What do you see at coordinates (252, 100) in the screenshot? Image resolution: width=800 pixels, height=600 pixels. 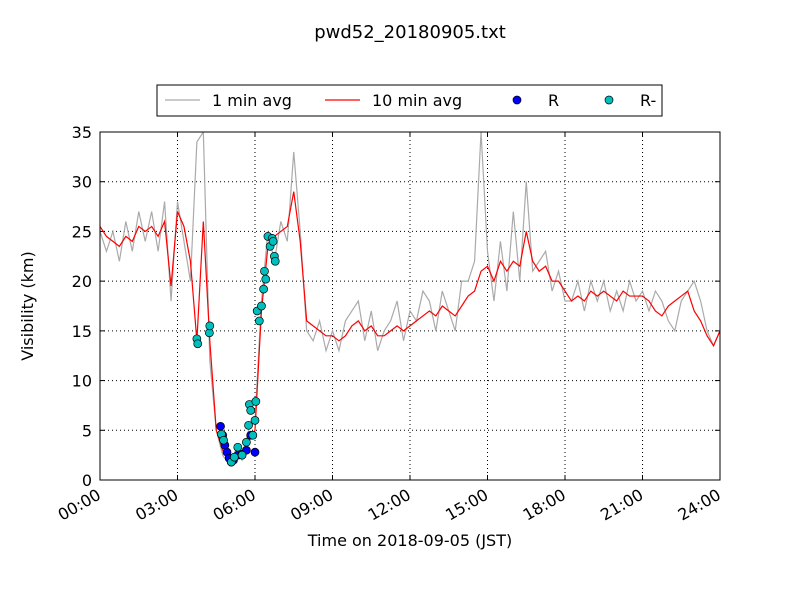 I see `legend-label: 1 min avg` at bounding box center [252, 100].